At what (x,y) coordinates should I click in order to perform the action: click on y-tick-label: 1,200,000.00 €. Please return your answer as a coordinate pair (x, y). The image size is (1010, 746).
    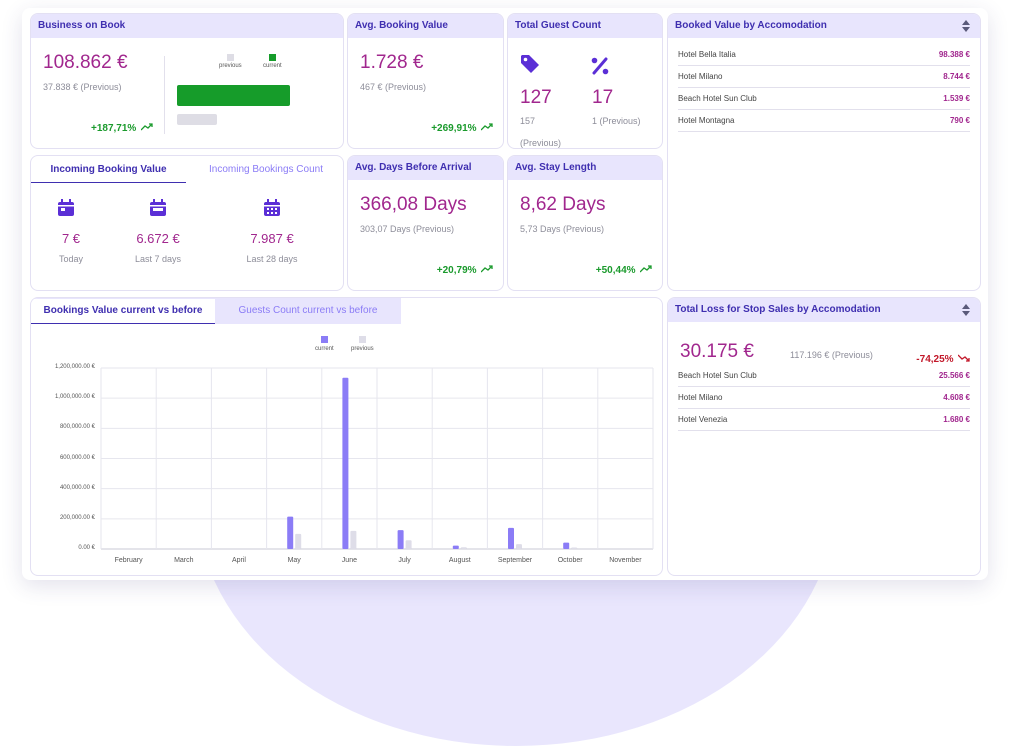
    Looking at the image, I should click on (74, 367).